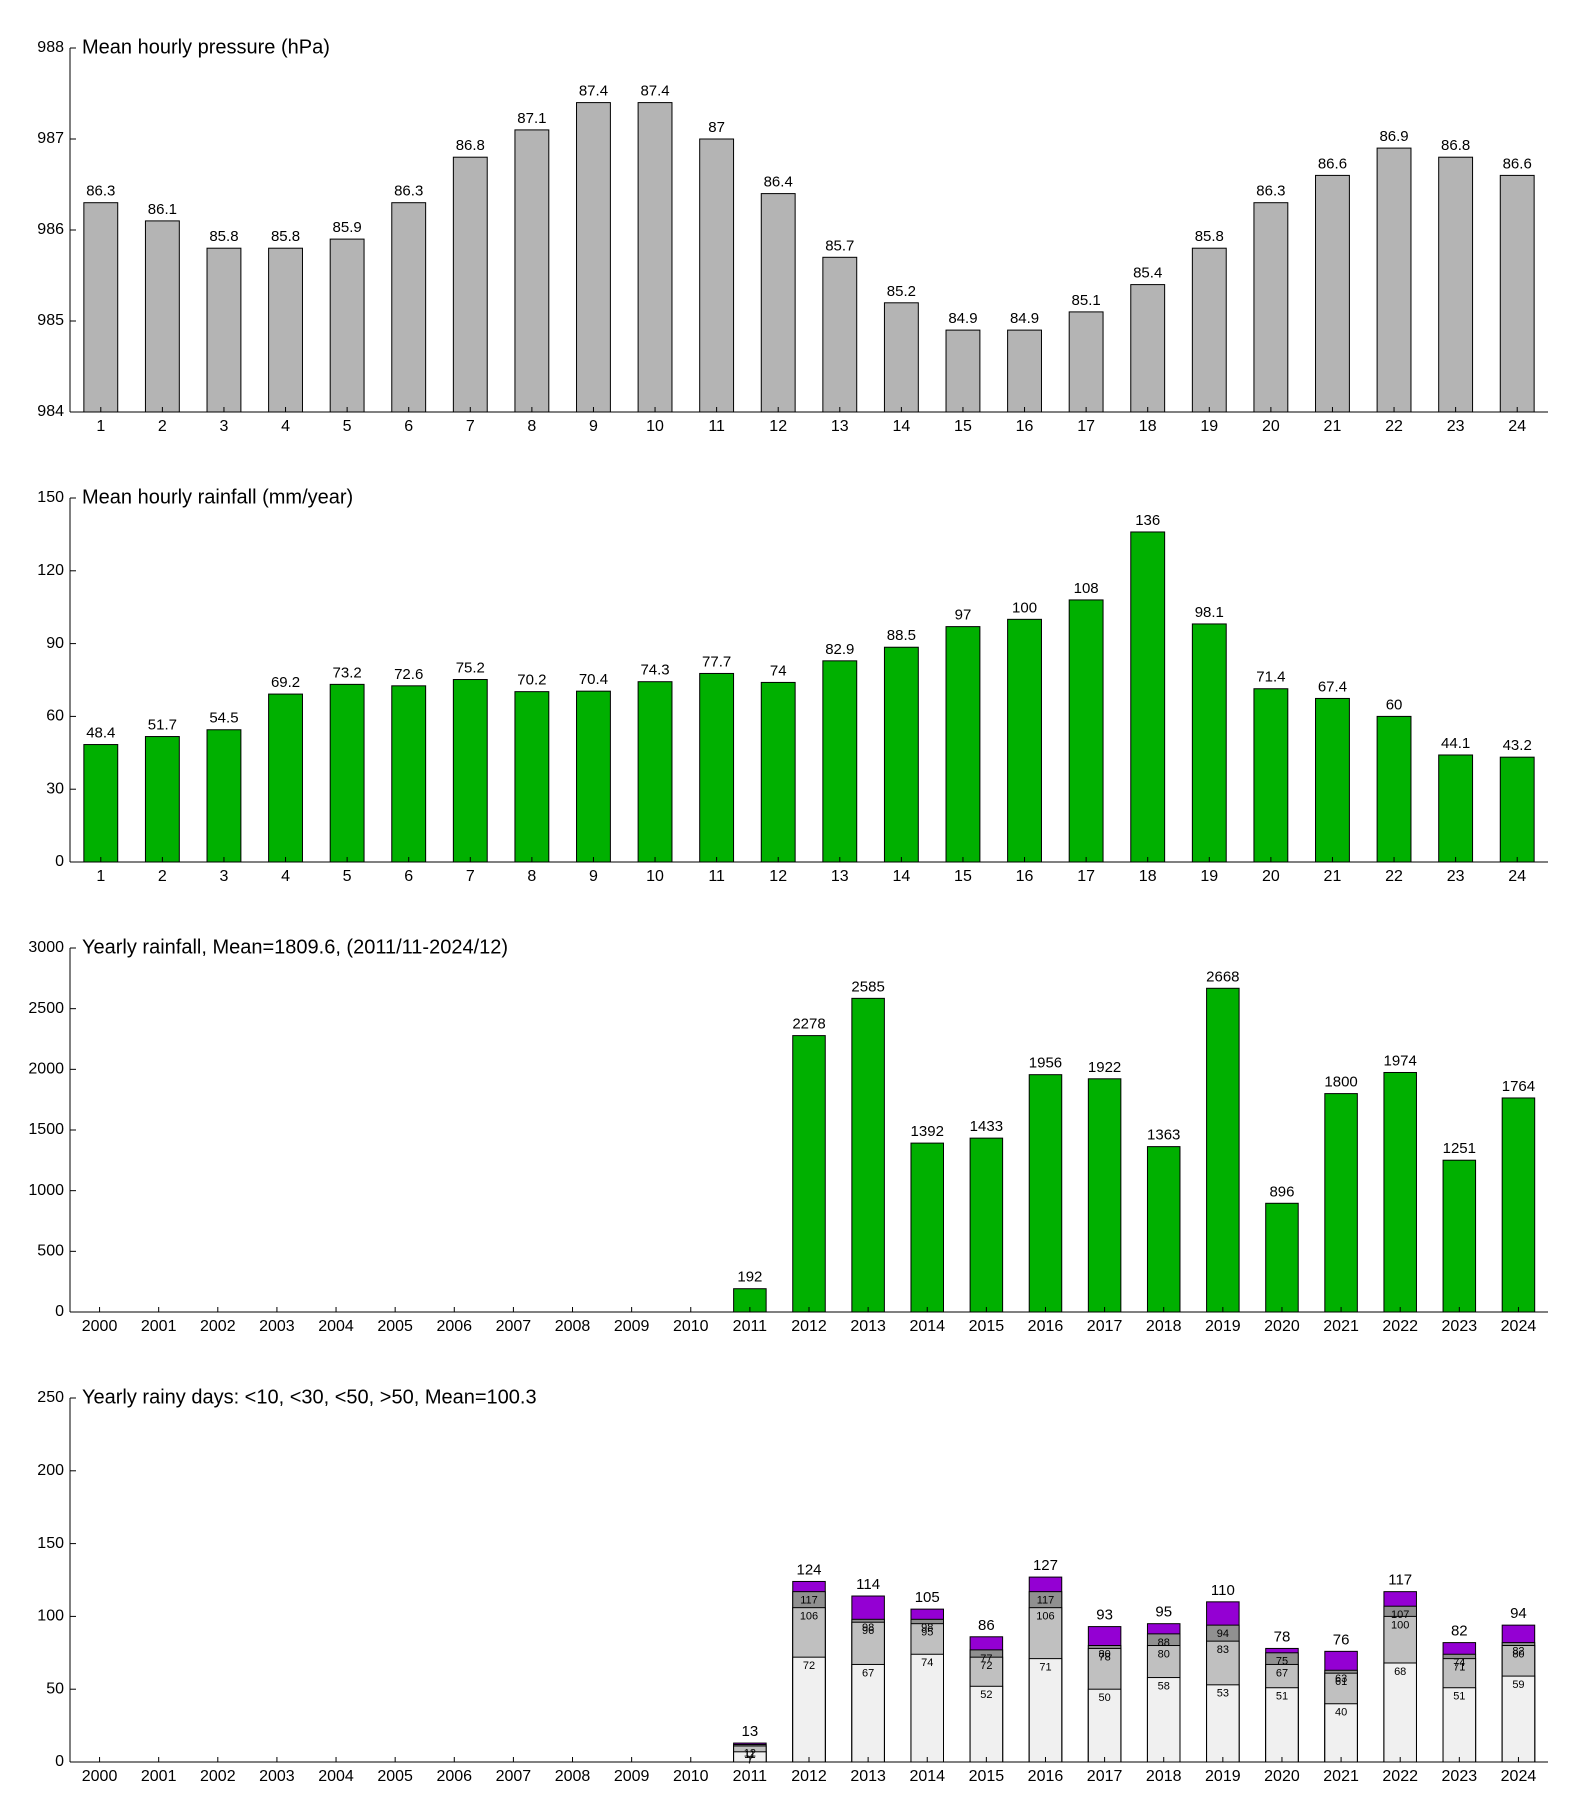  What do you see at coordinates (55, 788) in the screenshot?
I see `y-tick-label: 30` at bounding box center [55, 788].